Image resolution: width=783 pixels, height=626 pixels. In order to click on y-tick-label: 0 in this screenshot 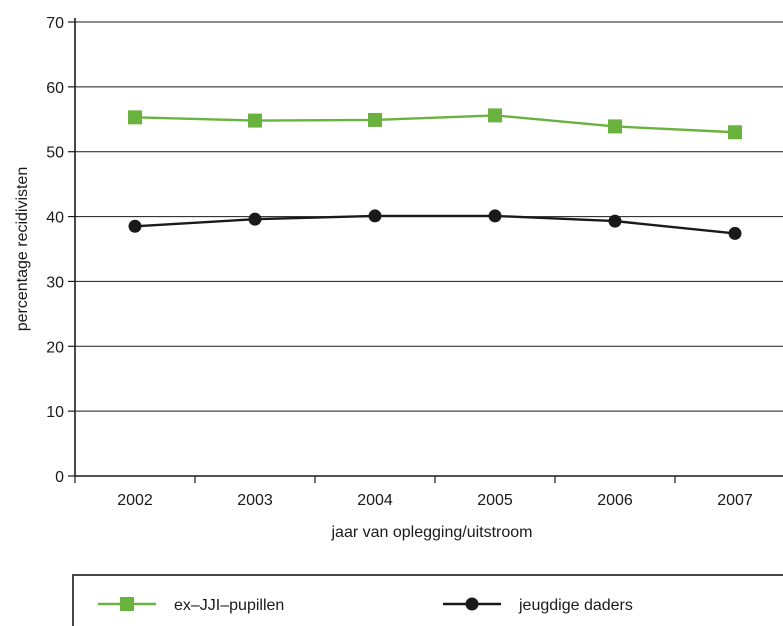, I will do `click(59, 477)`.